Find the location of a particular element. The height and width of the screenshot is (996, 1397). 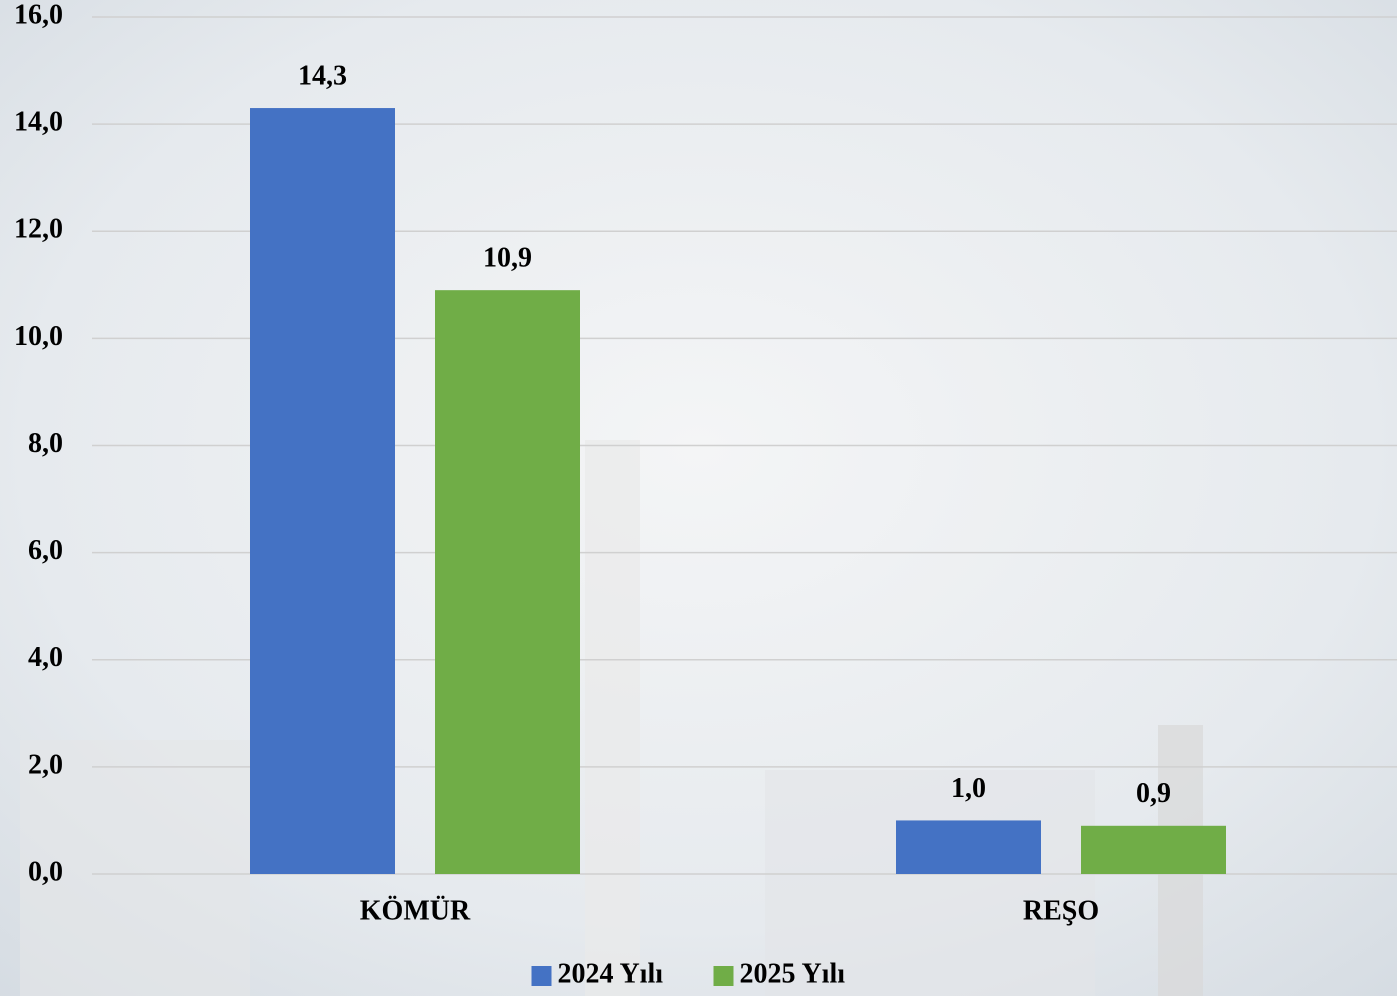

y-tick-label: 16,0 is located at coordinates (38, 15).